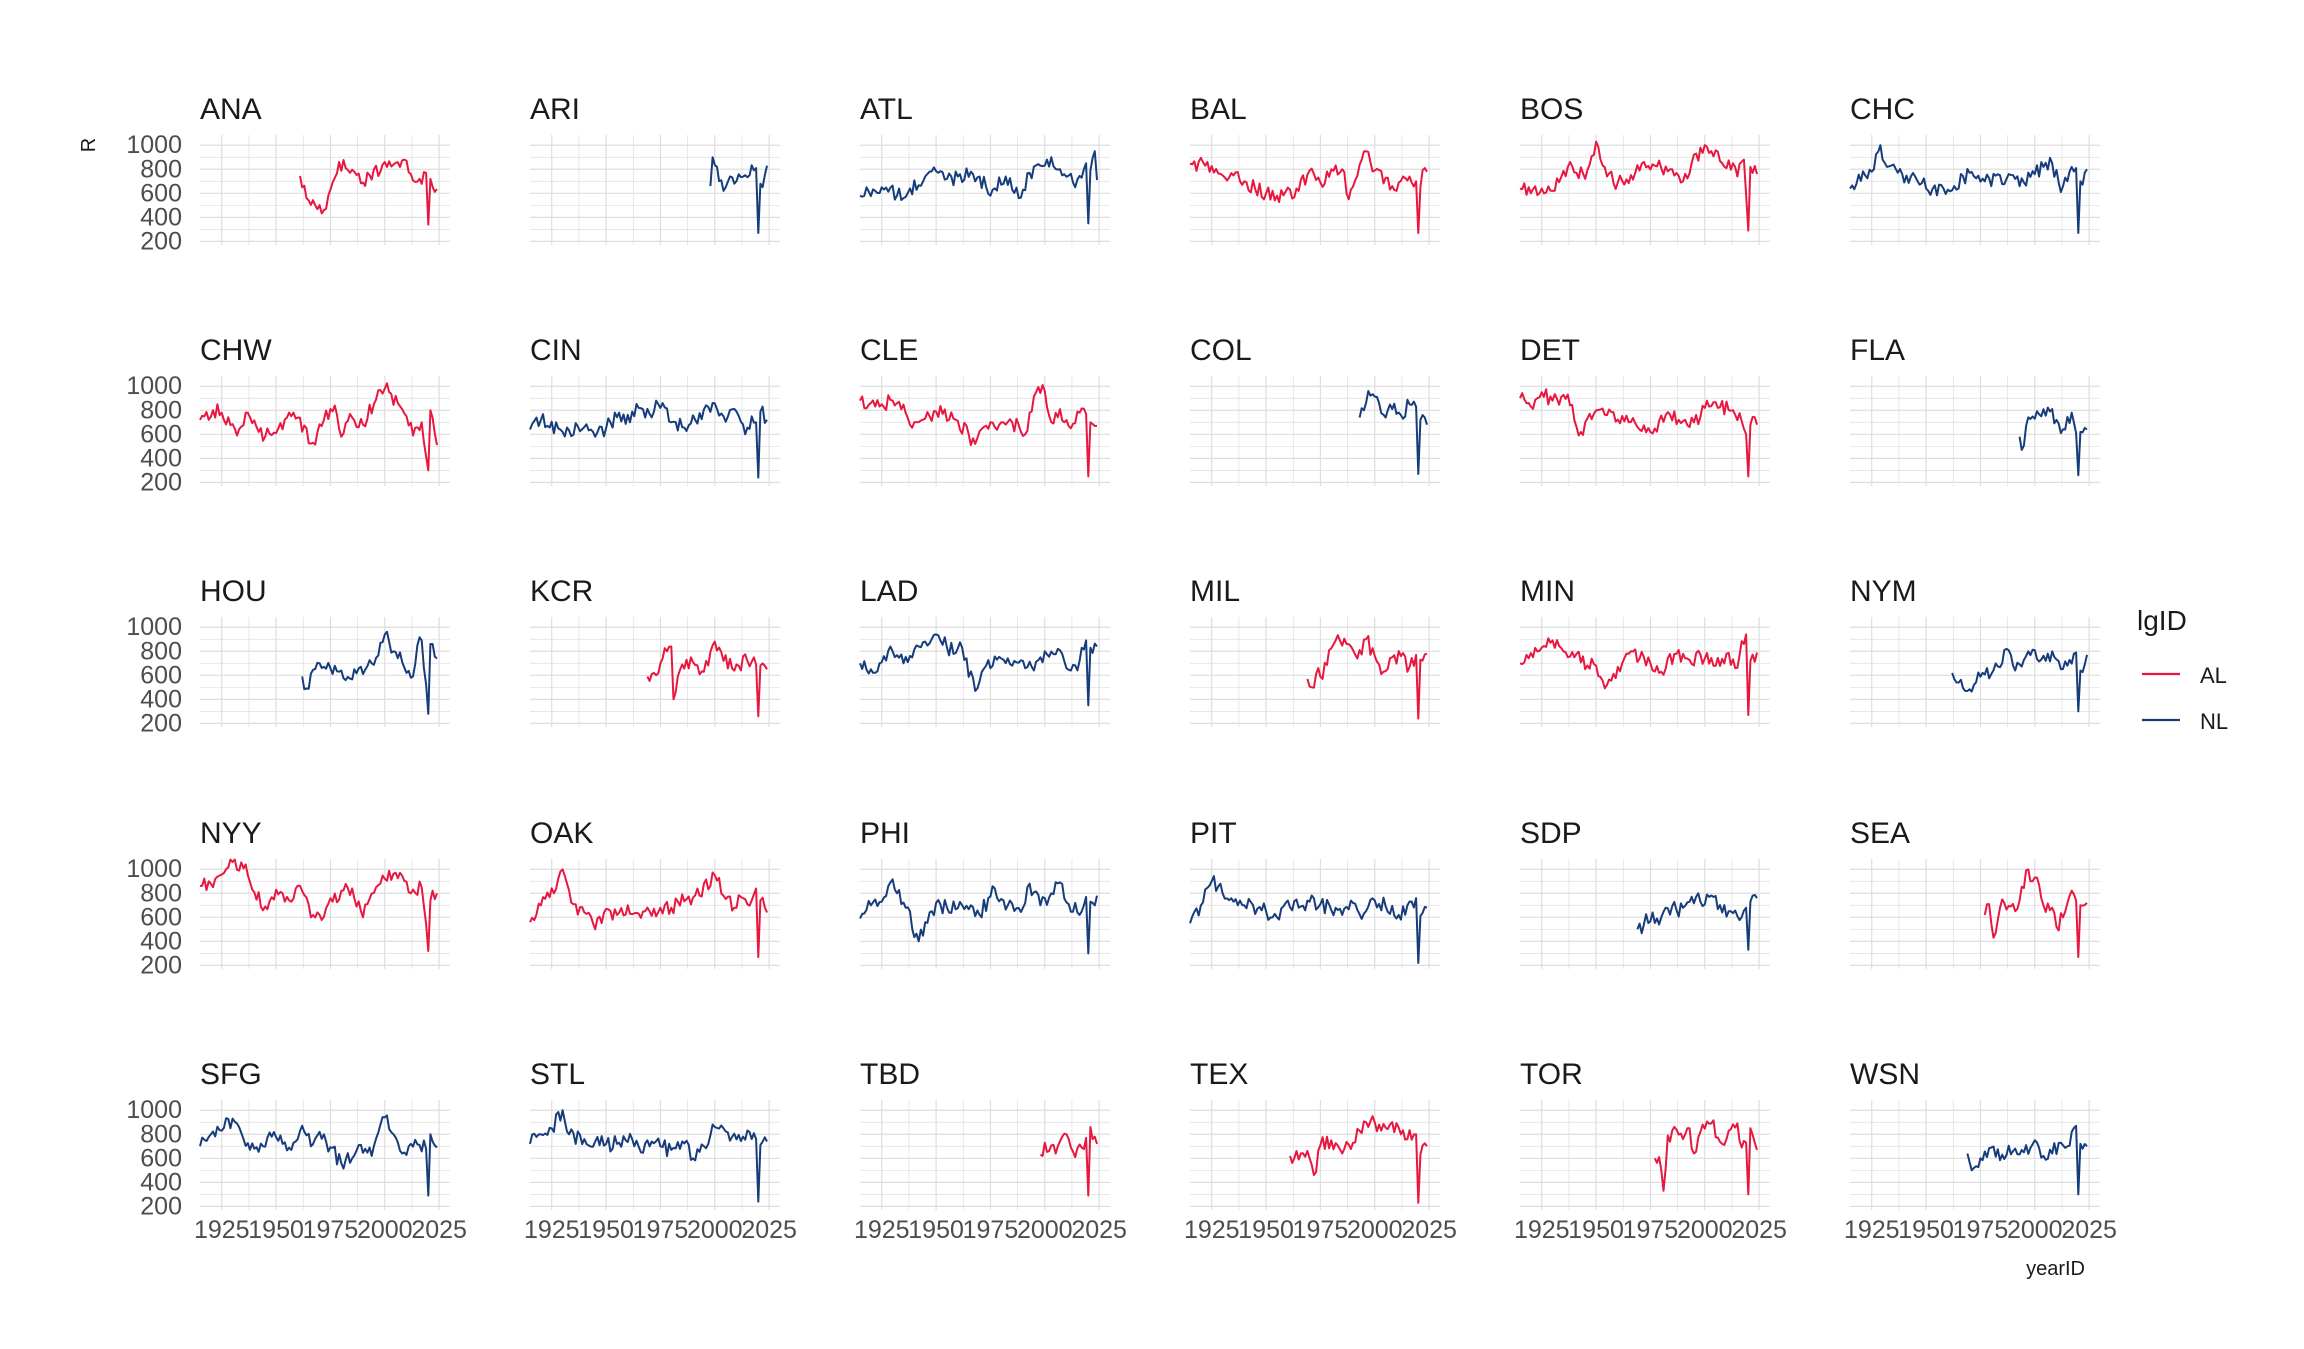 The image size is (2304, 1349). What do you see at coordinates (236, 350) in the screenshot?
I see `panel-title-chw: CHW` at bounding box center [236, 350].